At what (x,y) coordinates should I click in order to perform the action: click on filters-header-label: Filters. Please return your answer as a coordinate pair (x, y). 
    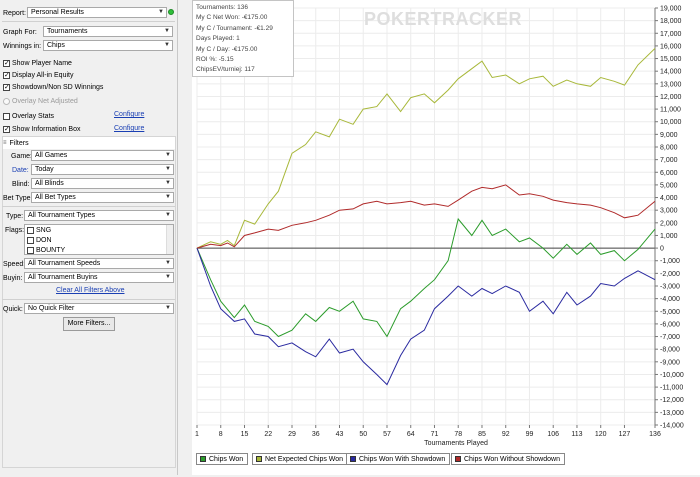
    Looking at the image, I should click on (19, 143).